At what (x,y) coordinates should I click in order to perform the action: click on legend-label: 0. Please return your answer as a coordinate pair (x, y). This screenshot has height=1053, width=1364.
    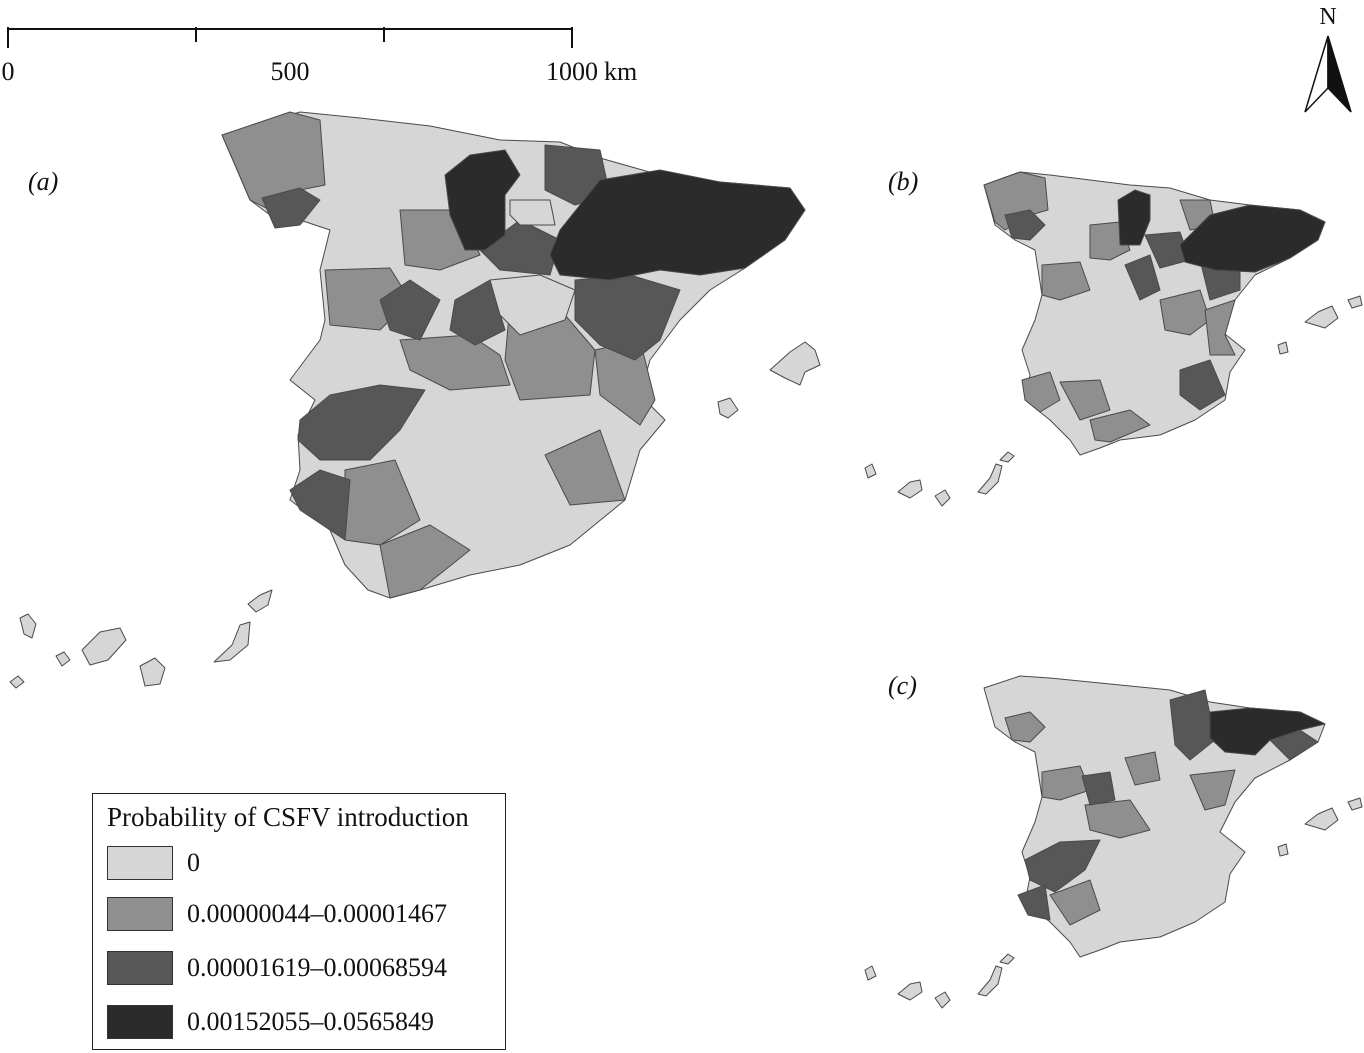
    Looking at the image, I should click on (193, 862).